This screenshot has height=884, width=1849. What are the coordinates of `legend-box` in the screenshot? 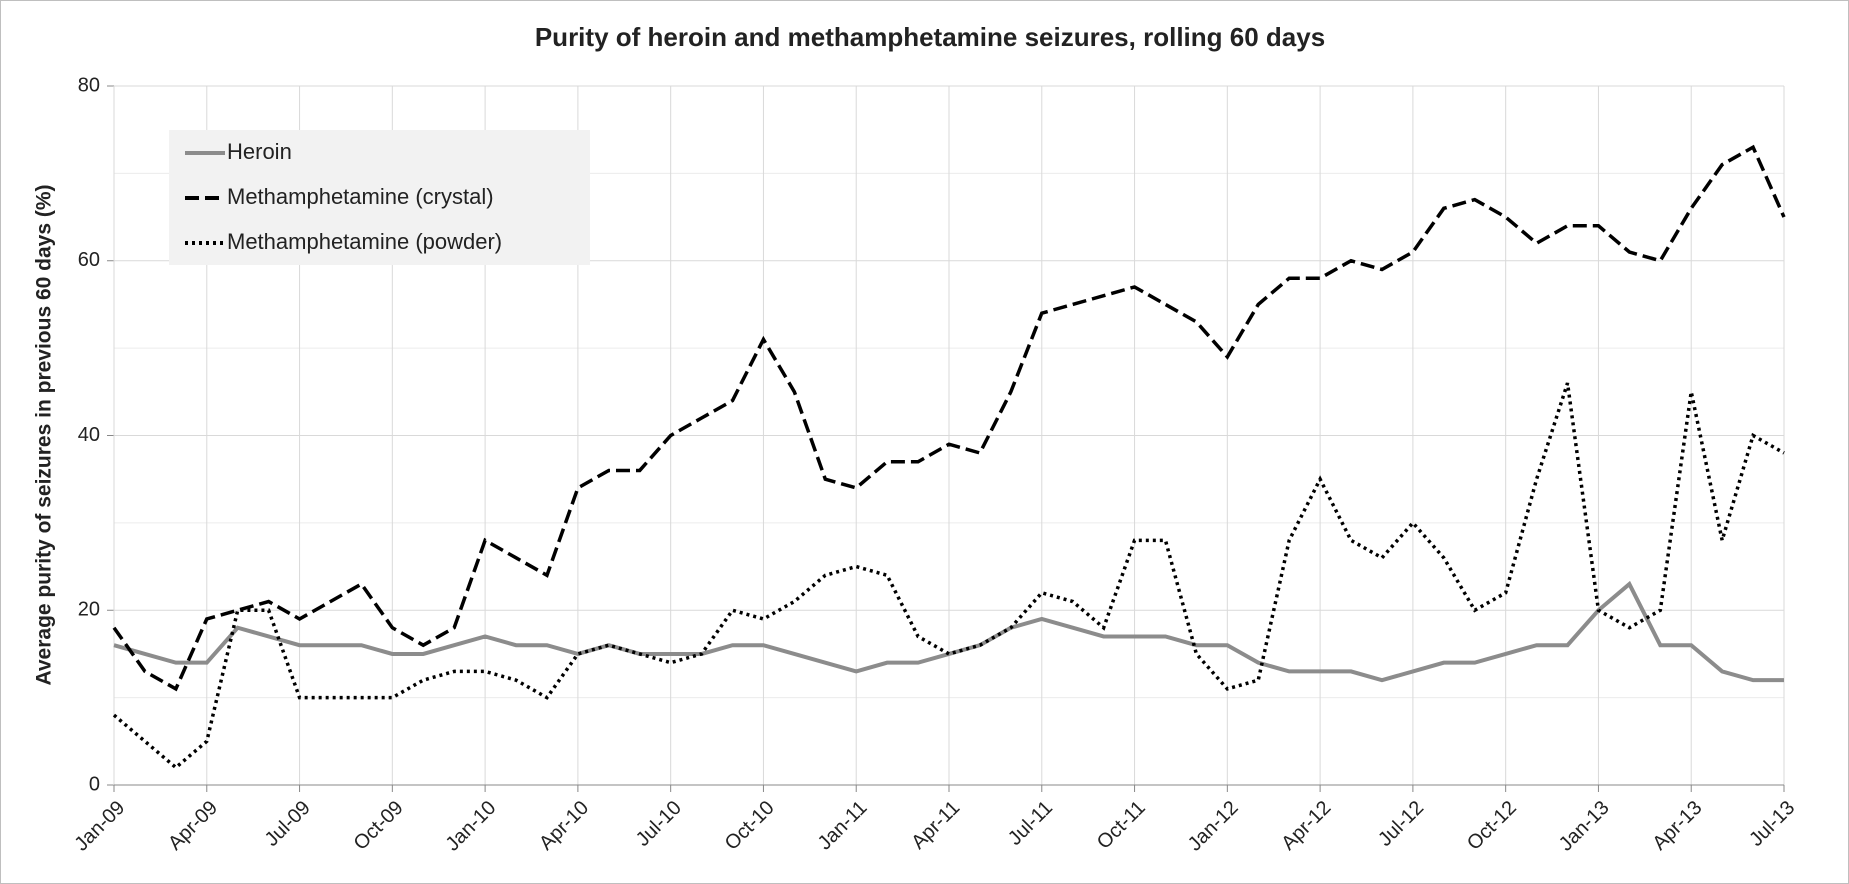 It's located at (379, 197).